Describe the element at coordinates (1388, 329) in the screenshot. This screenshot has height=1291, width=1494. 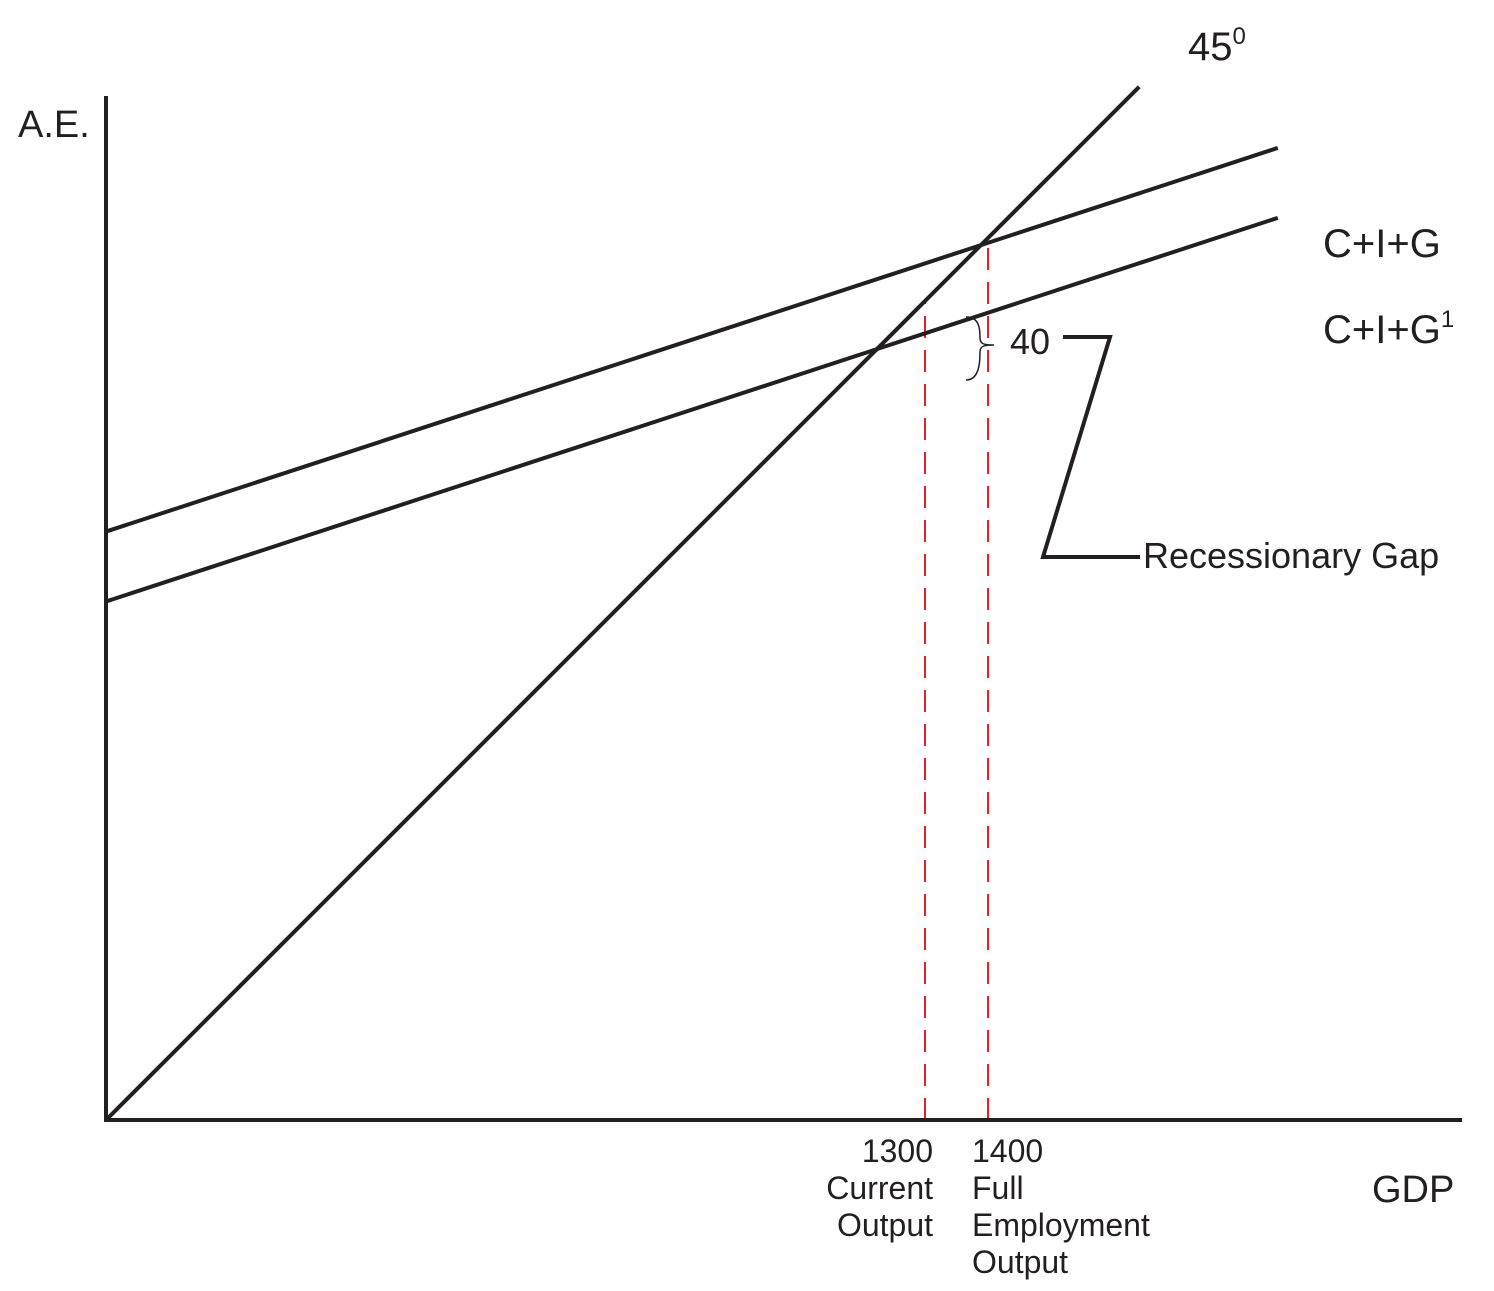
I see `series-label-2: C+I+G1` at that location.